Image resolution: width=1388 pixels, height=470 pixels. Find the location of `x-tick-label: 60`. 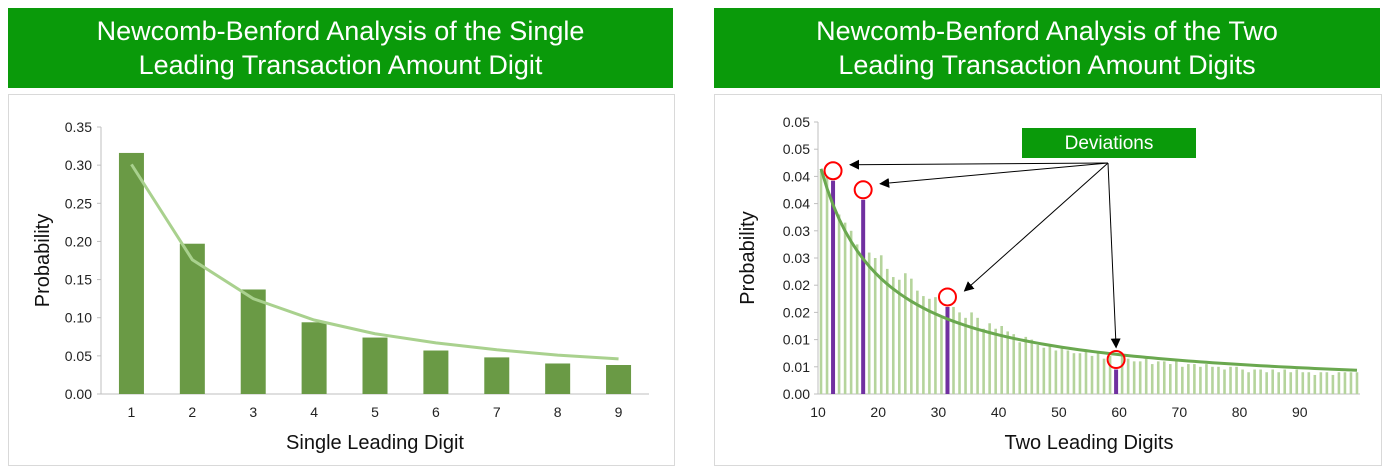

x-tick-label: 60 is located at coordinates (1119, 412).